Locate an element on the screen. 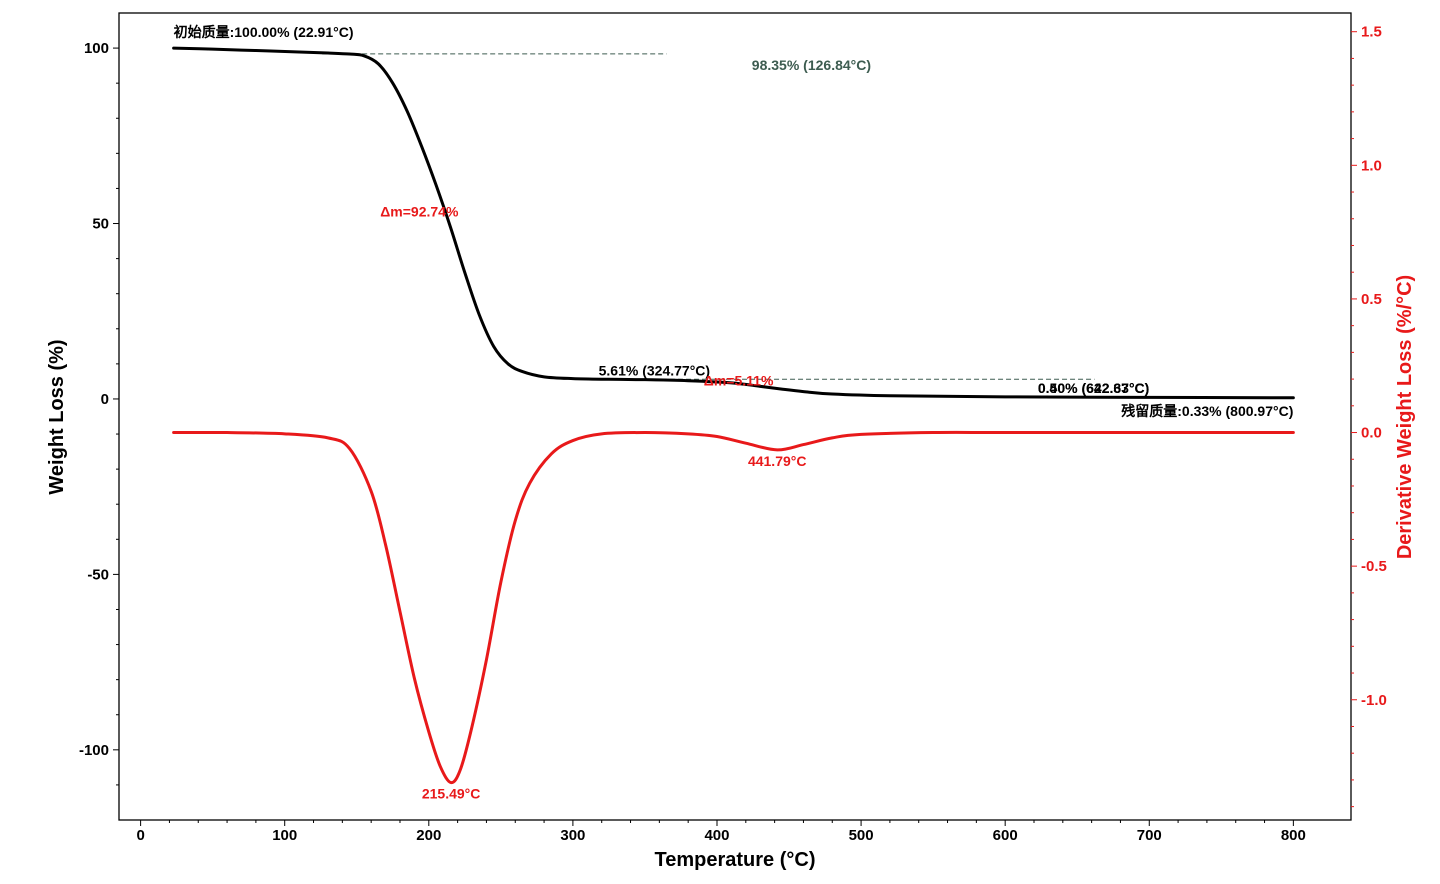  y-right-tick-label: 1.5 is located at coordinates (1371, 32).